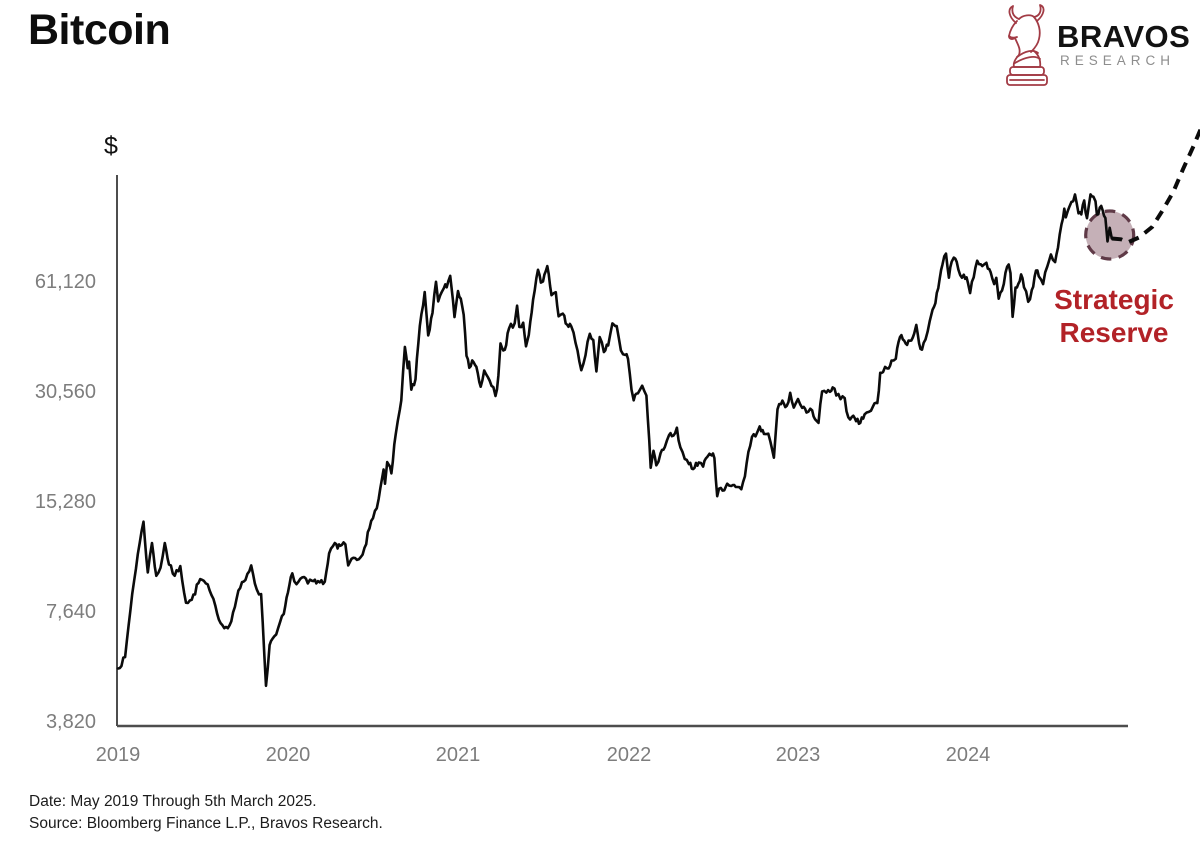 The height and width of the screenshot is (856, 1200). Describe the element at coordinates (458, 755) in the screenshot. I see `x-axis-tick-label: 2021` at that location.